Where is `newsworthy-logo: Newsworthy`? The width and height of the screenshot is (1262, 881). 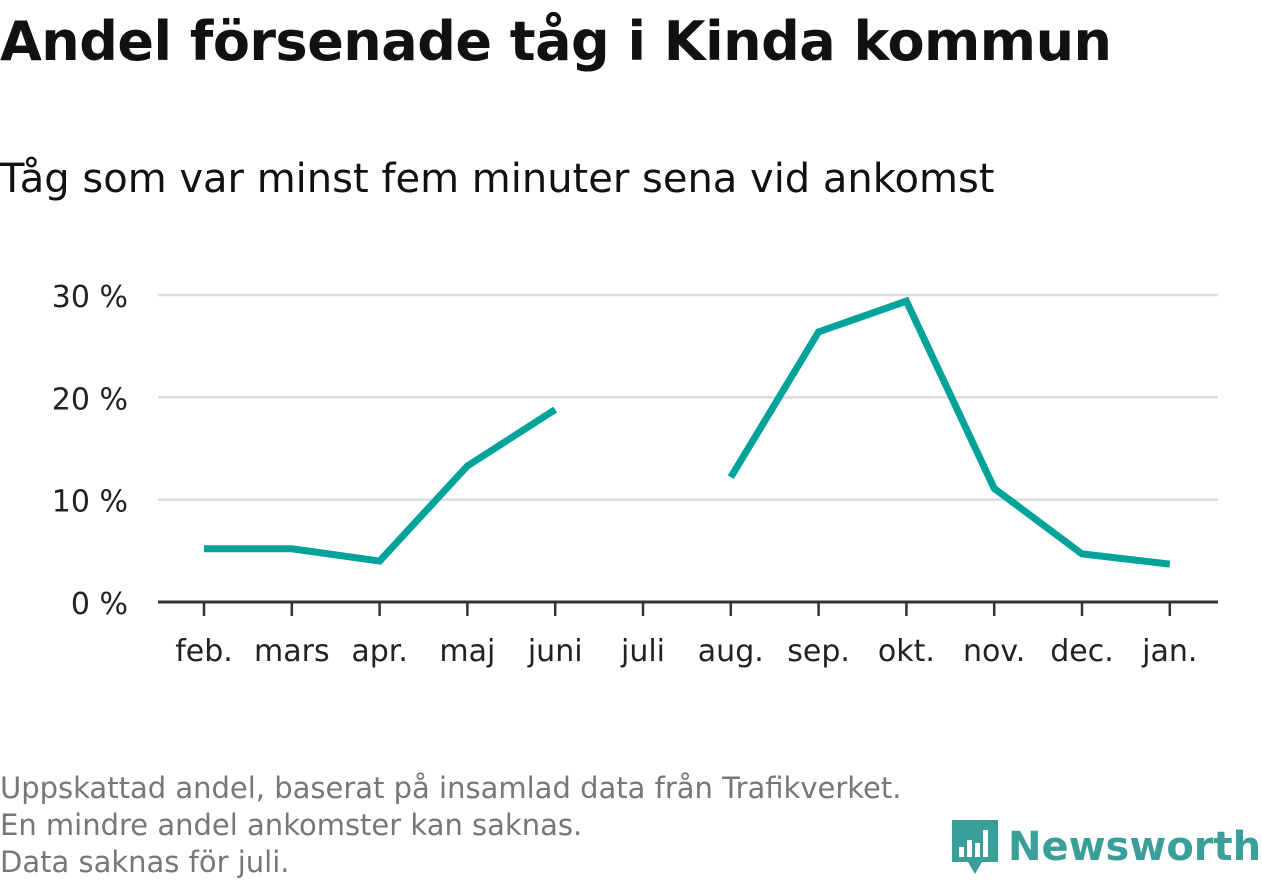
newsworthy-logo: Newsworthy is located at coordinates (1106, 847).